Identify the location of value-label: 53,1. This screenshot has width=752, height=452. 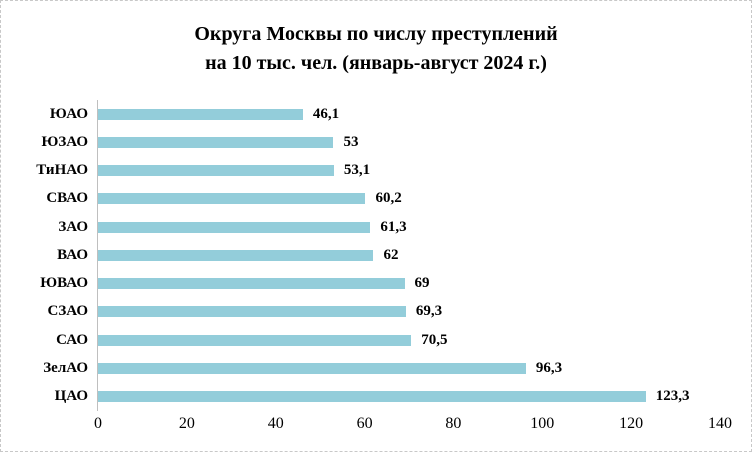
(357, 170).